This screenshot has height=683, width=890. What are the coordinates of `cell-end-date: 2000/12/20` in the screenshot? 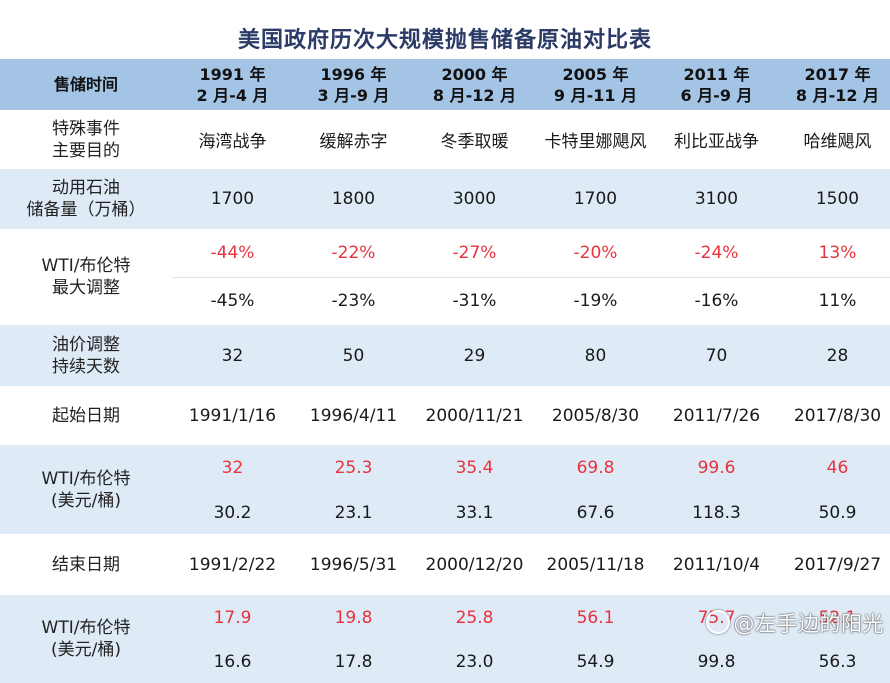 It's located at (474, 564).